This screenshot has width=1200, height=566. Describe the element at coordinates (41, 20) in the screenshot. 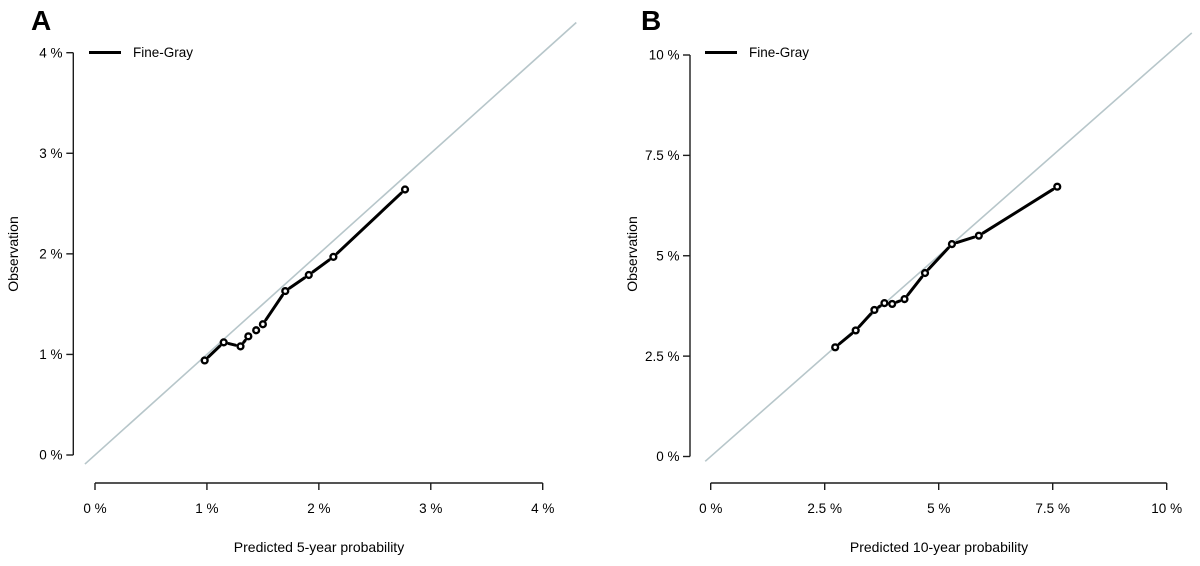

I see `panel-a-letter: A` at that location.